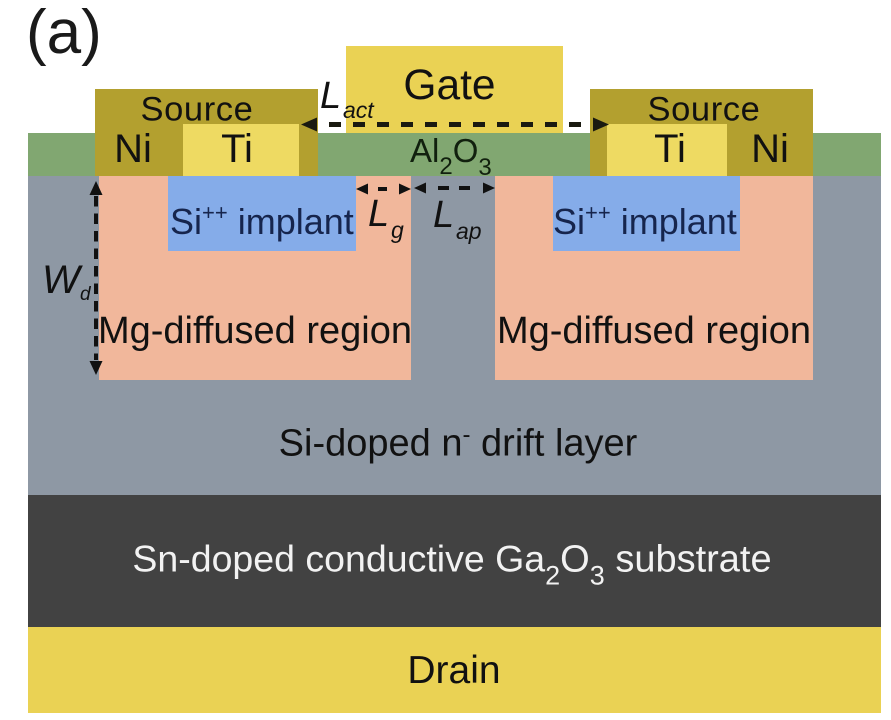  Describe the element at coordinates (453, 670) in the screenshot. I see `svg-text: Drain` at that location.